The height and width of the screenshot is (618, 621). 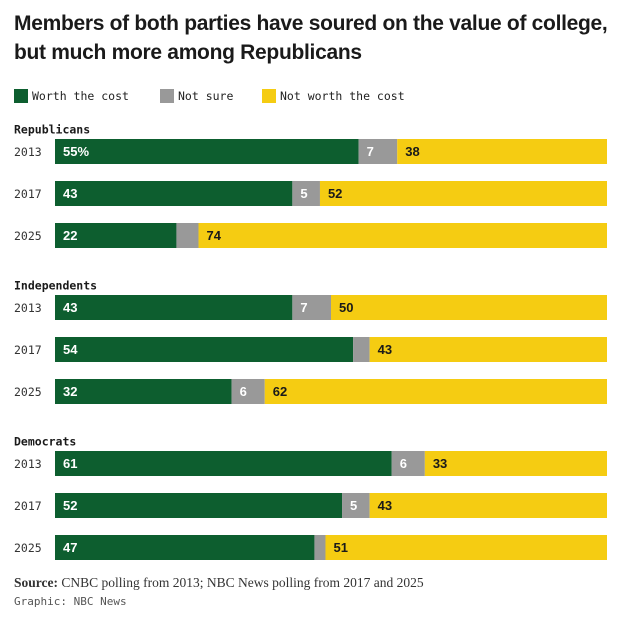 I want to click on group-label: Democrats, so click(x=45, y=442).